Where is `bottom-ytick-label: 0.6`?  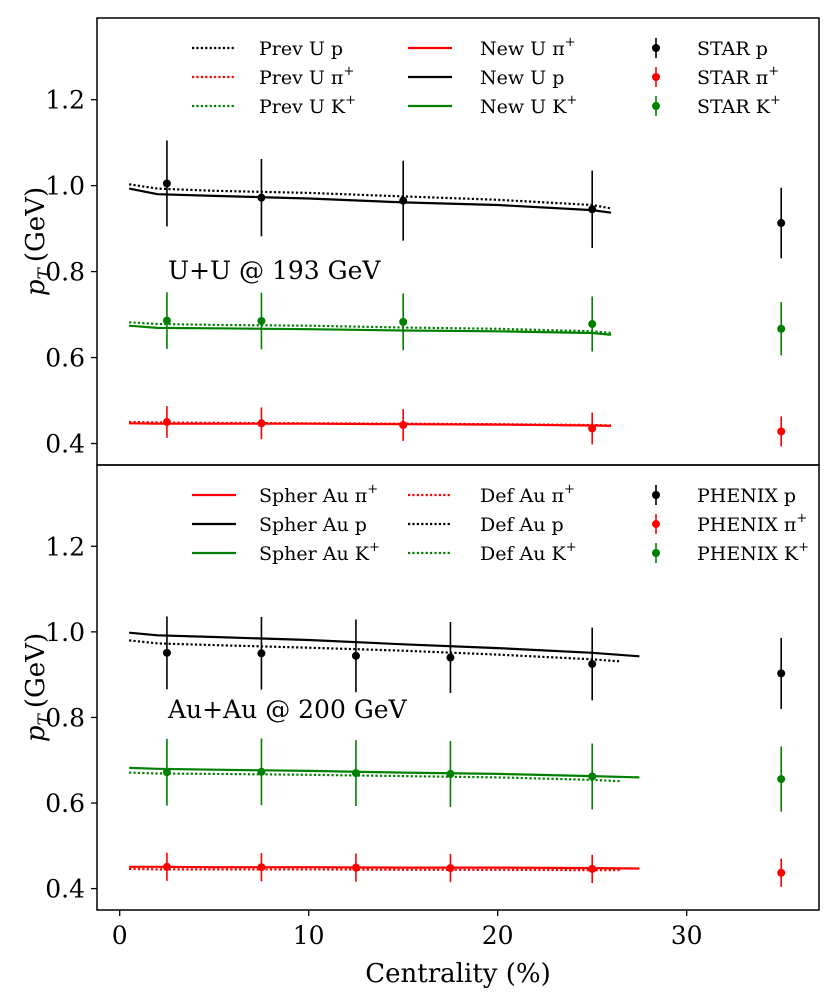 bottom-ytick-label: 0.6 is located at coordinates (65, 803).